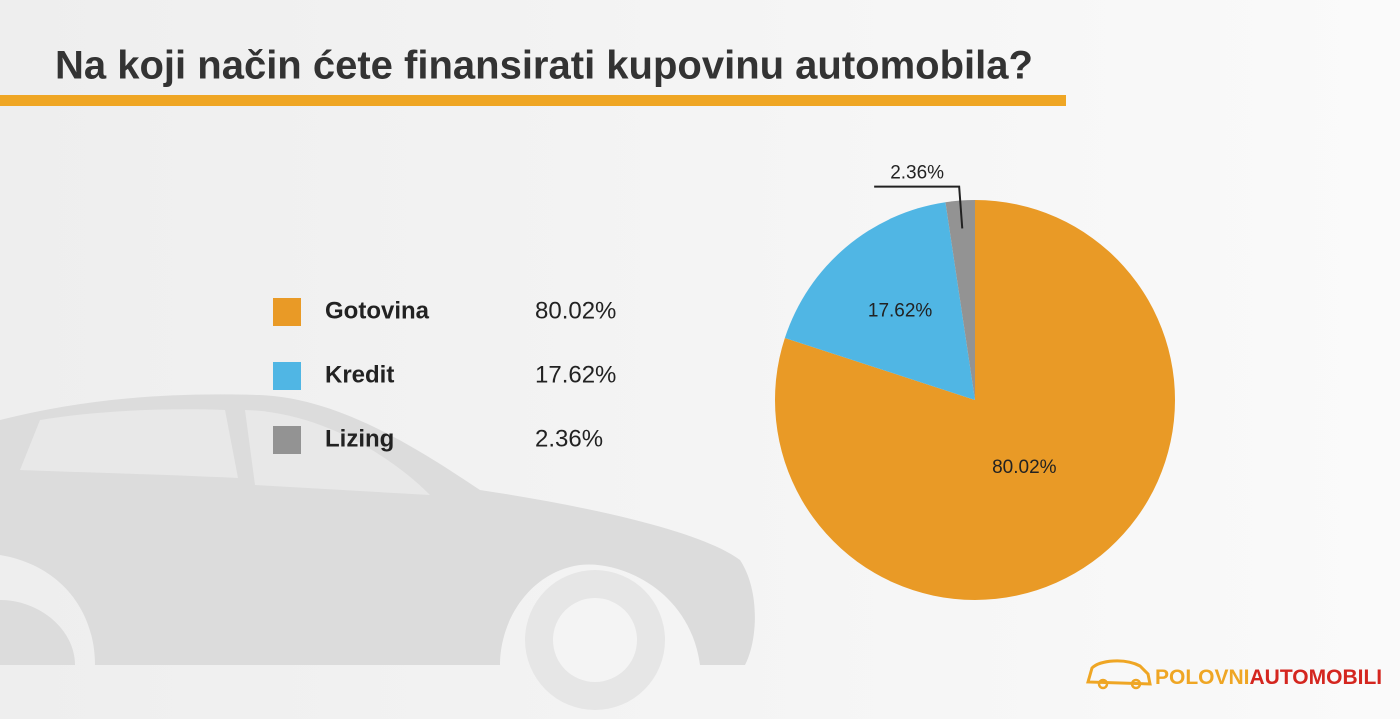 The width and height of the screenshot is (1400, 719). I want to click on logo-part: AUTOMOBILI, so click(1316, 677).